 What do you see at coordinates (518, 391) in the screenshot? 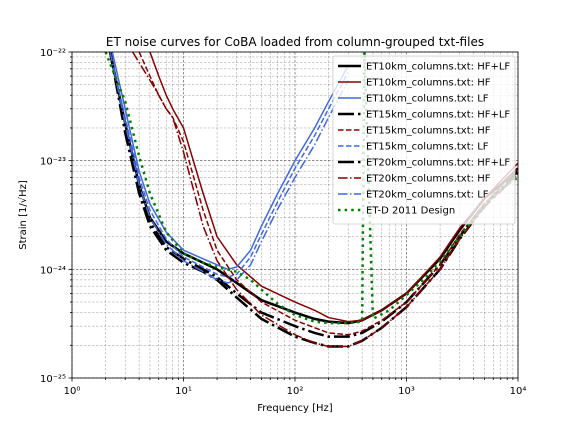
I see `x-tick-label: 10⁴` at bounding box center [518, 391].